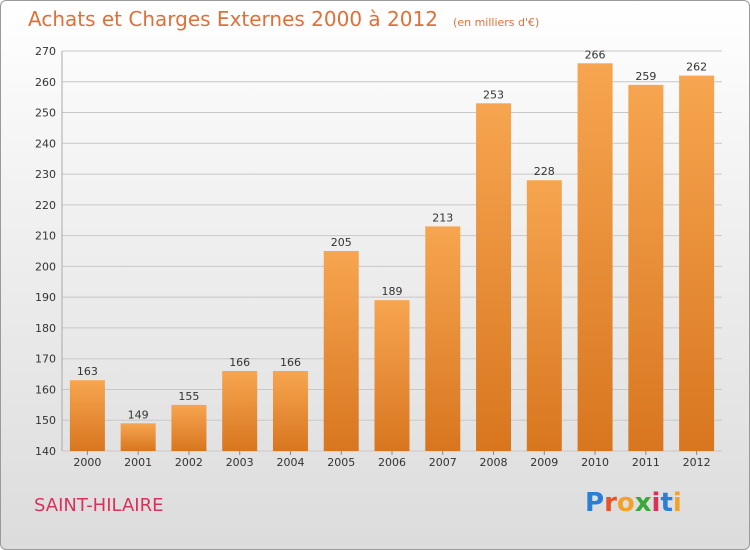 The height and width of the screenshot is (550, 750). What do you see at coordinates (493, 94) in the screenshot?
I see `value-label-2008: 253` at bounding box center [493, 94].